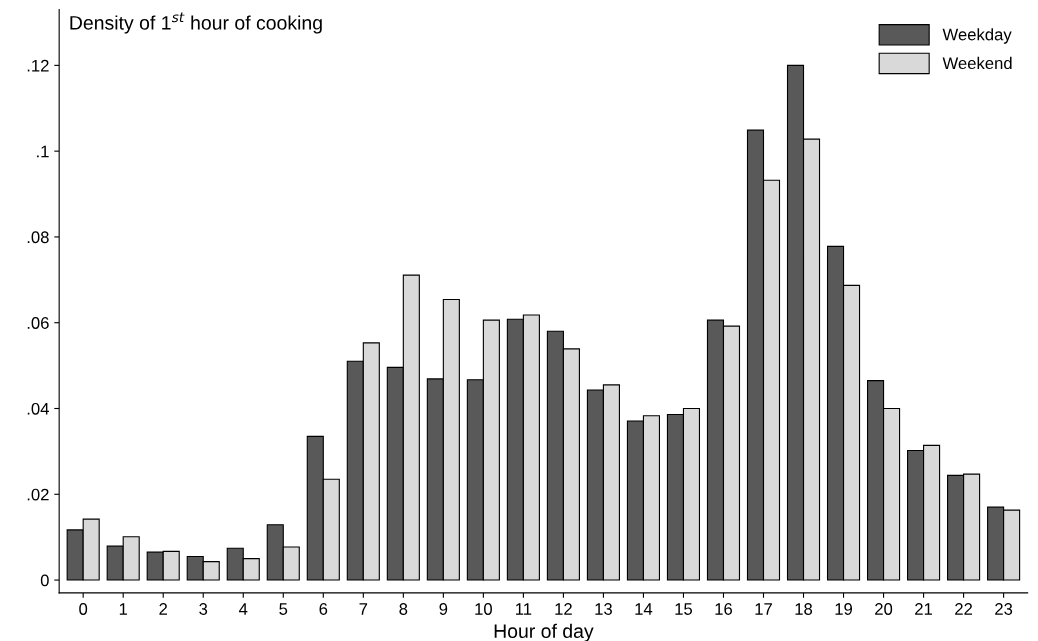  I want to click on x-tick-label: 1, so click(123, 609).